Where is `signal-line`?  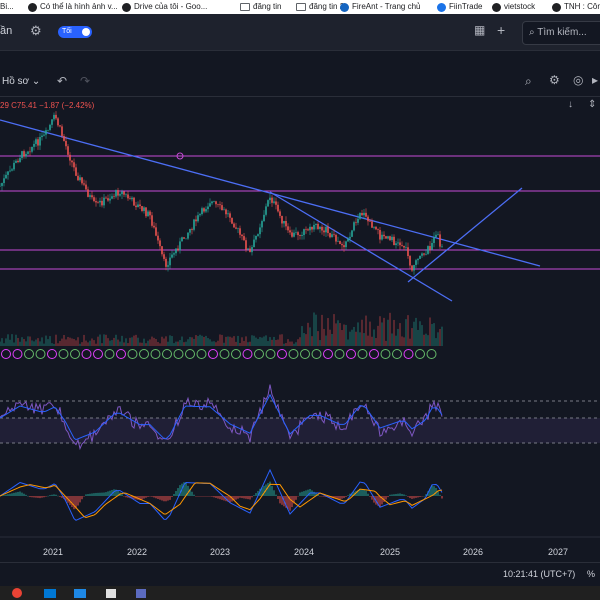
signal-line is located at coordinates (221, 500).